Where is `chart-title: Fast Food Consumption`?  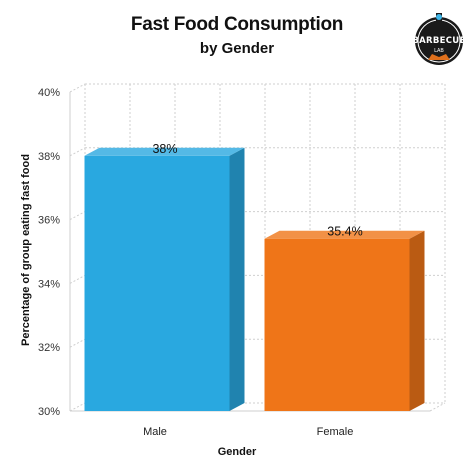
chart-title: Fast Food Consumption is located at coordinates (237, 24).